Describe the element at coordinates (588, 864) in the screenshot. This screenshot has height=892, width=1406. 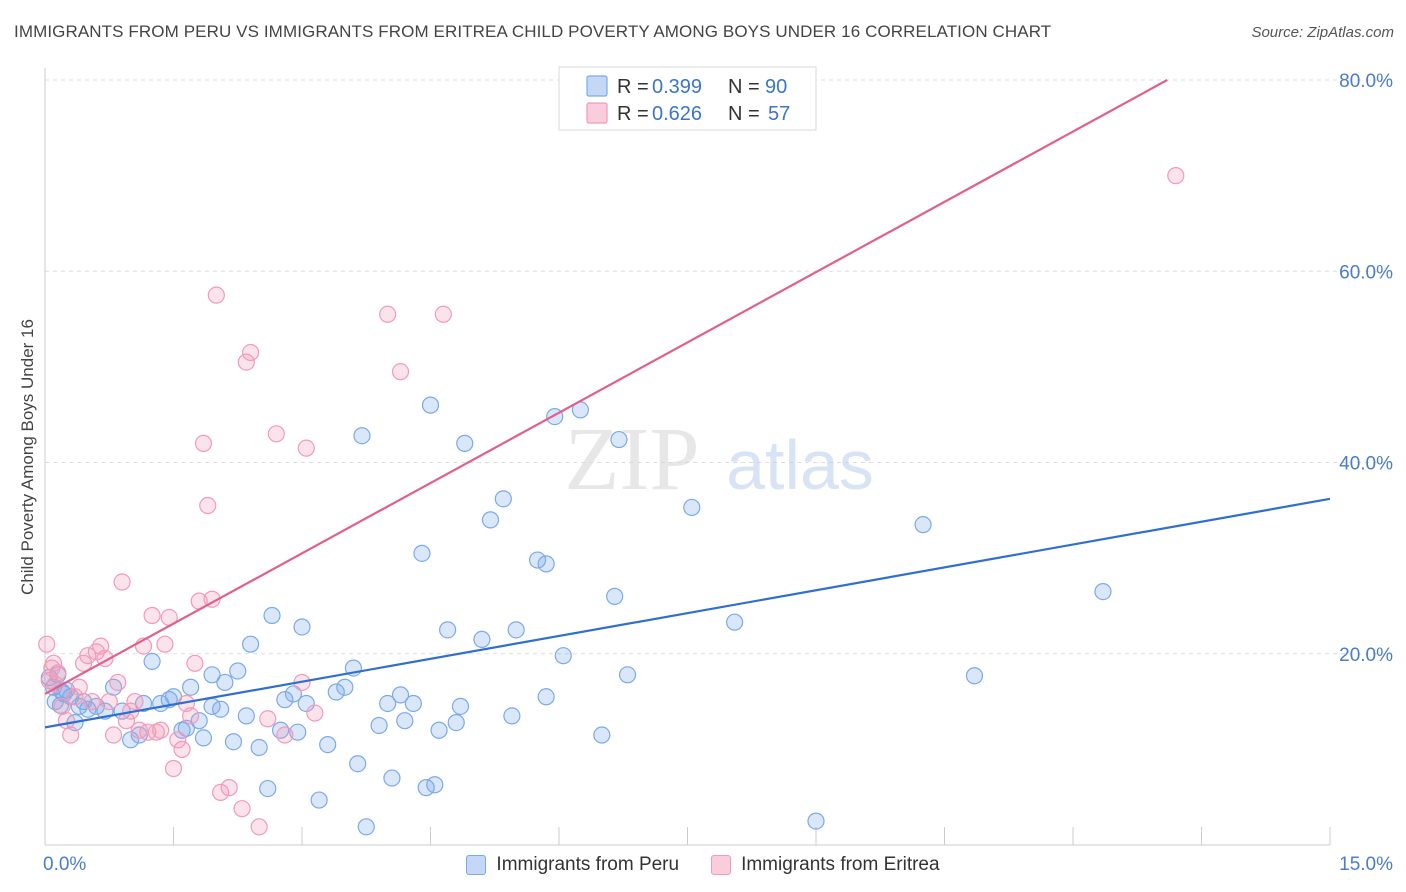
I see `legend-label-peru: Immigrants from Peru` at that location.